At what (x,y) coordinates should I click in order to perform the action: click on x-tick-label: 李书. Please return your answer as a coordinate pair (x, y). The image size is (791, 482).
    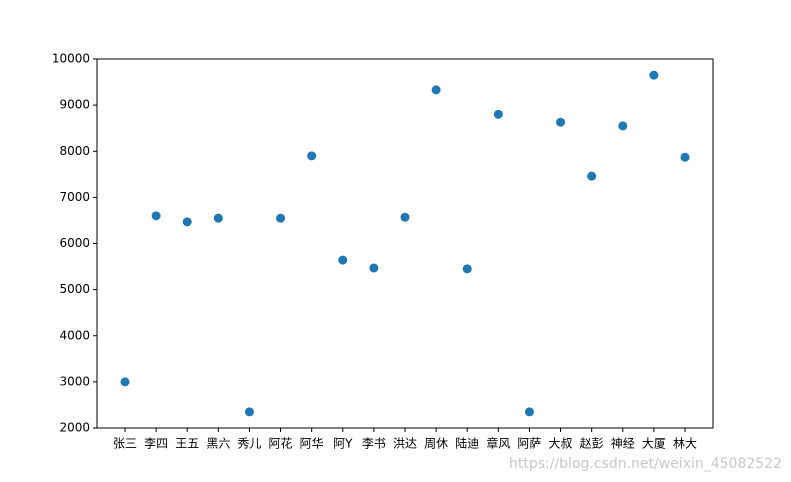
    Looking at the image, I should click on (374, 443).